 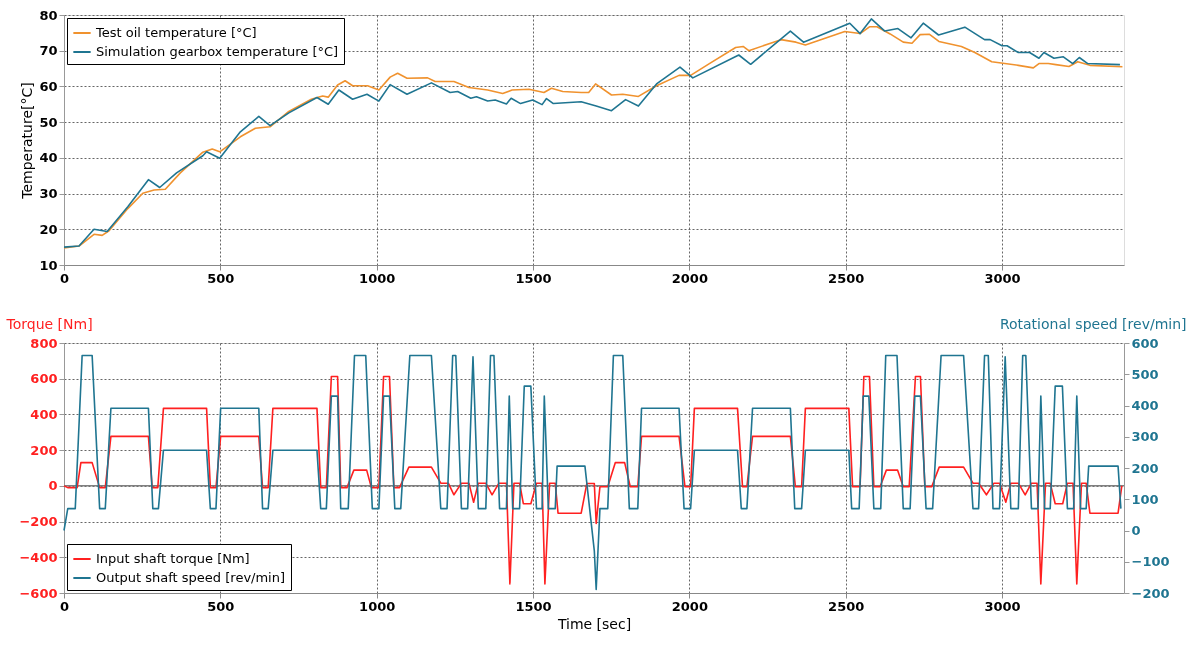 I want to click on y2-tick-label: 0, so click(x=1136, y=530).